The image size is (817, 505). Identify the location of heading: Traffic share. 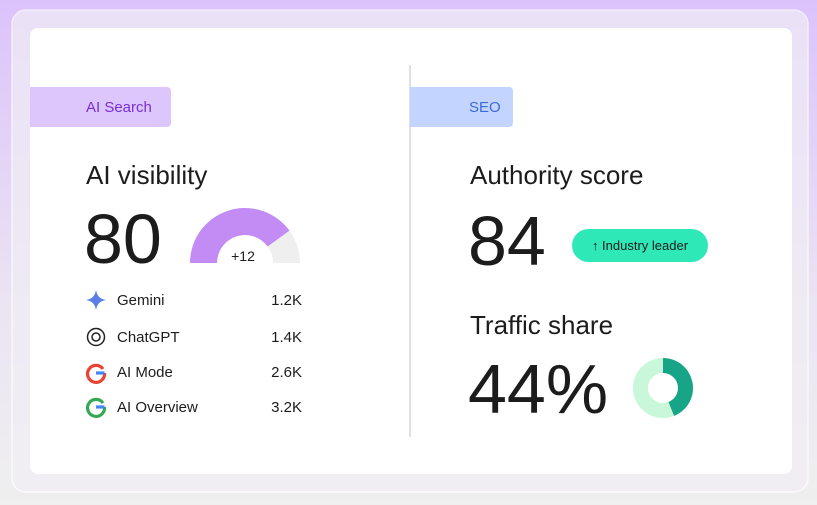
(541, 325).